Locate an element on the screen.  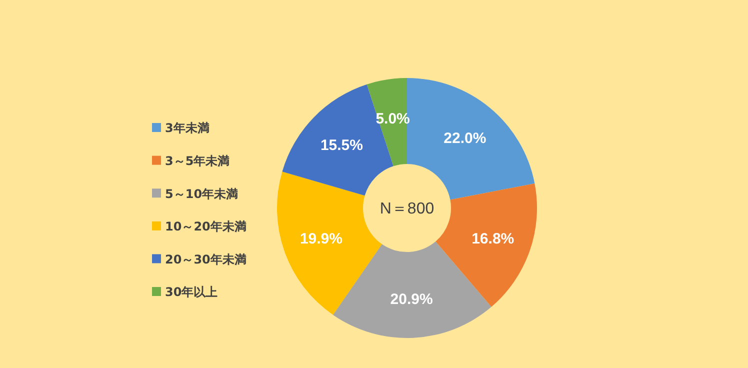
legend-label: 10～20年未満 is located at coordinates (205, 227).